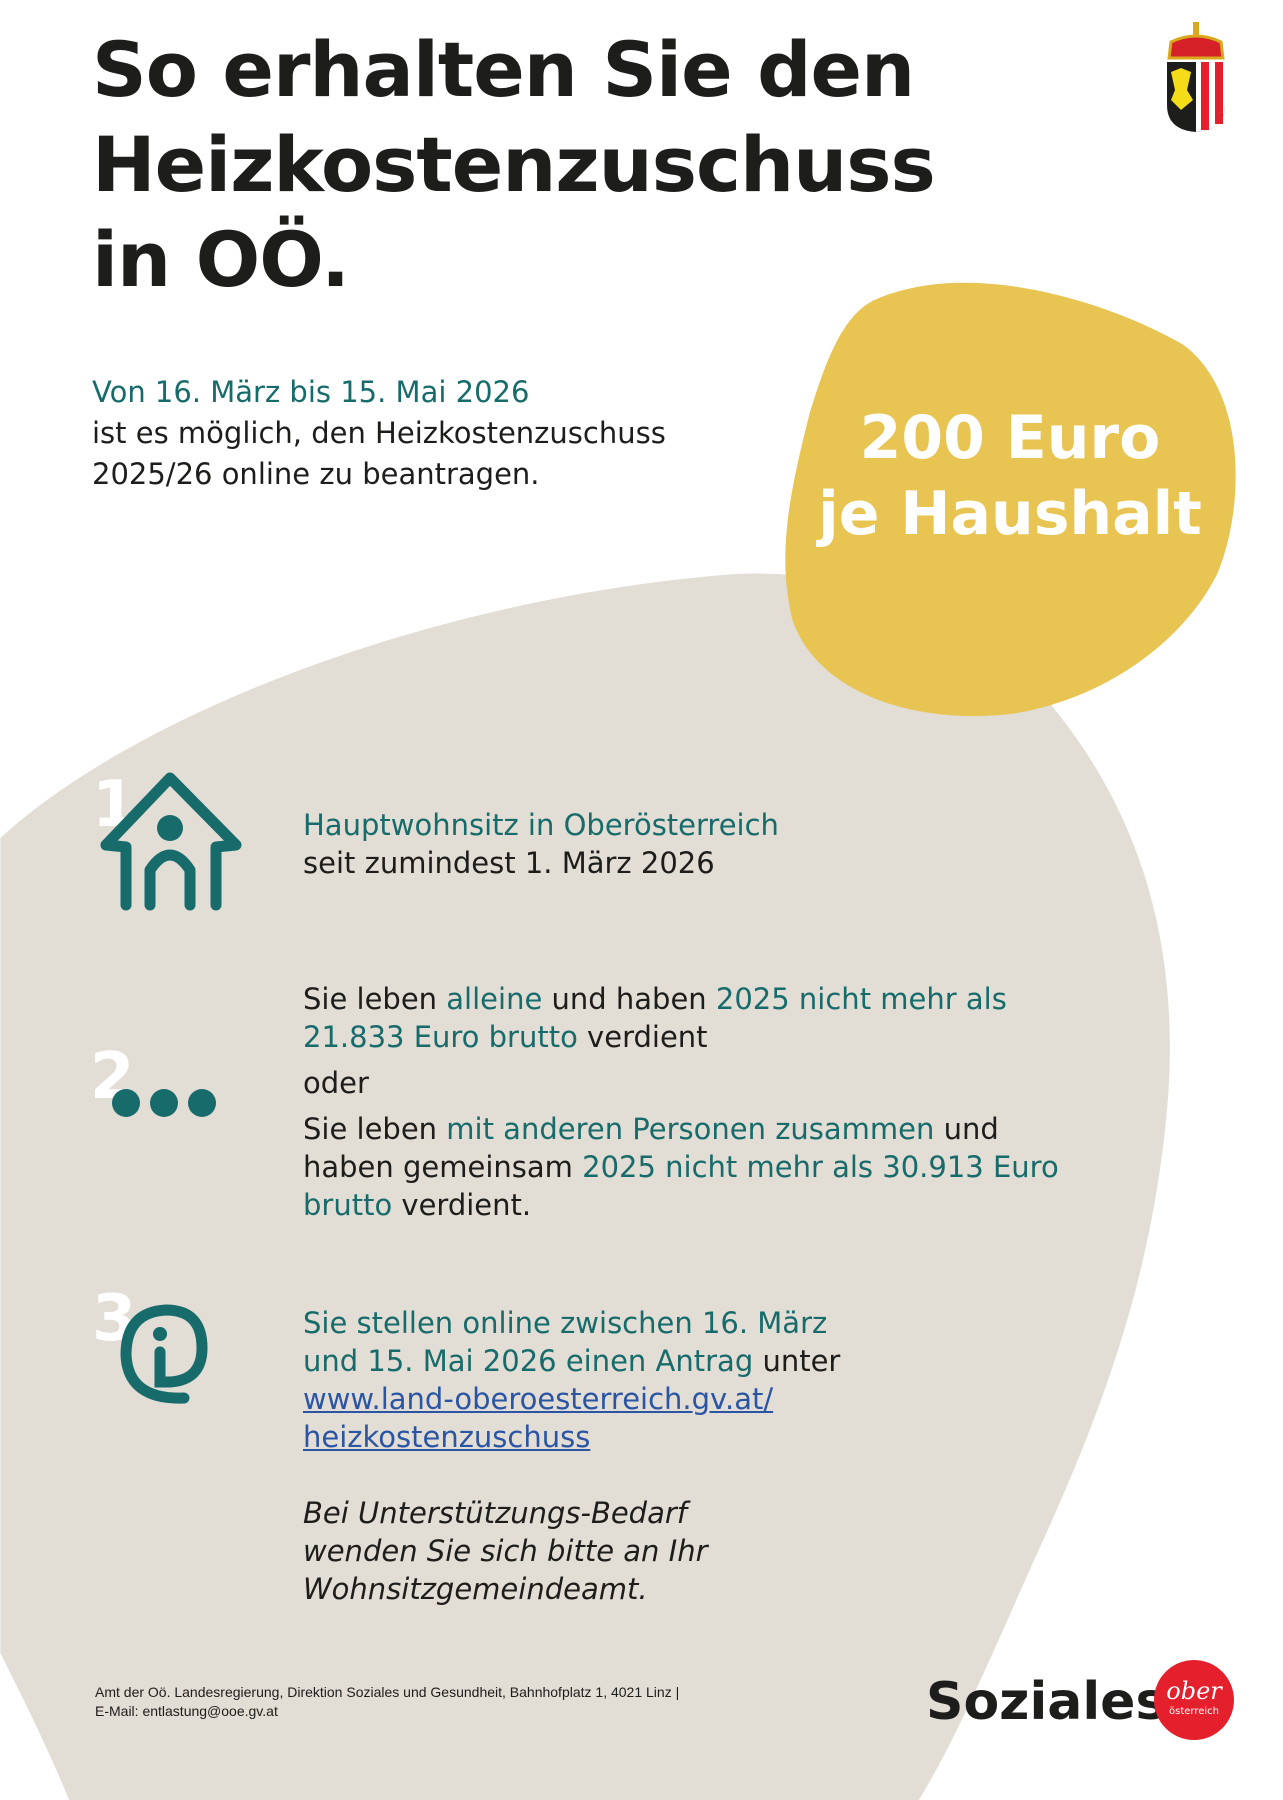 This screenshot has width=1283, height=1800. What do you see at coordinates (538, 1399) in the screenshot?
I see `link-part: www.land-oberoesterreich.gv.at/` at bounding box center [538, 1399].